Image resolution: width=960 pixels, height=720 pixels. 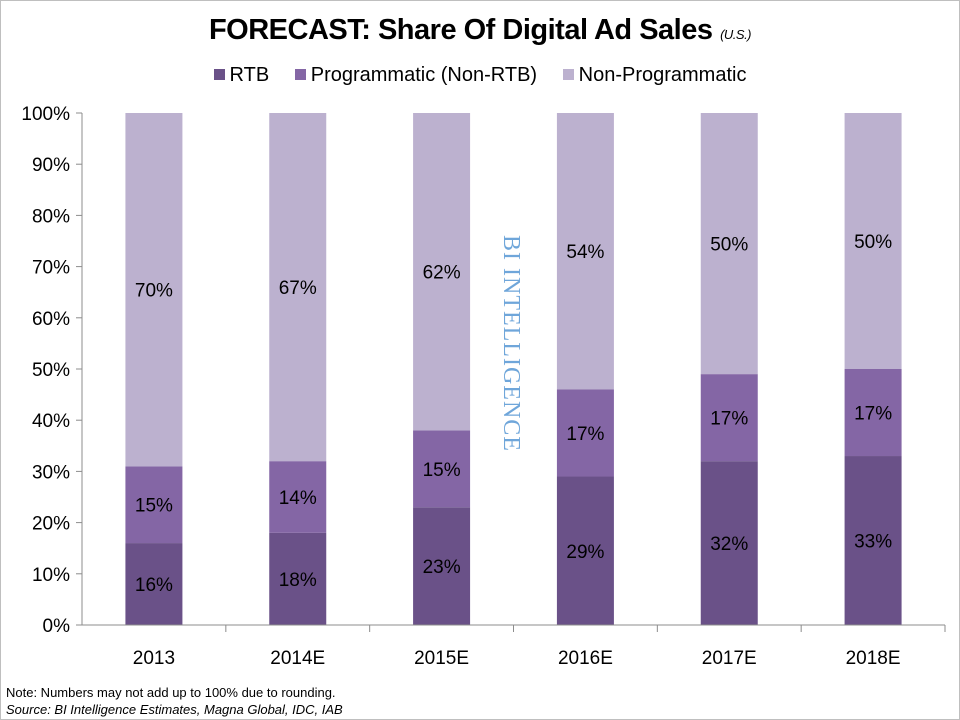 I want to click on x-tick-label: 2013, so click(x=154, y=658).